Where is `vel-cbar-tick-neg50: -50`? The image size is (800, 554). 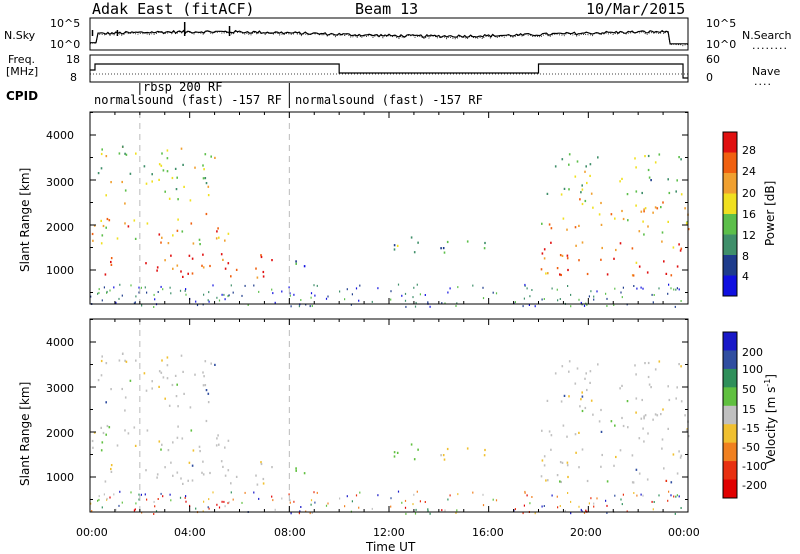
vel-cbar-tick-neg50: -50 is located at coordinates (751, 447).